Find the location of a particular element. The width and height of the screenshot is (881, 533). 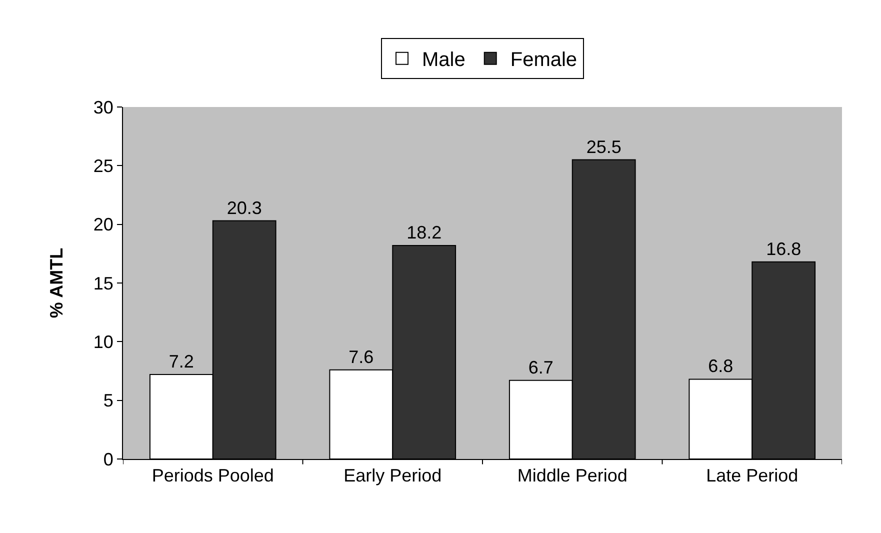

y-tick-label: 25 is located at coordinates (103, 166).